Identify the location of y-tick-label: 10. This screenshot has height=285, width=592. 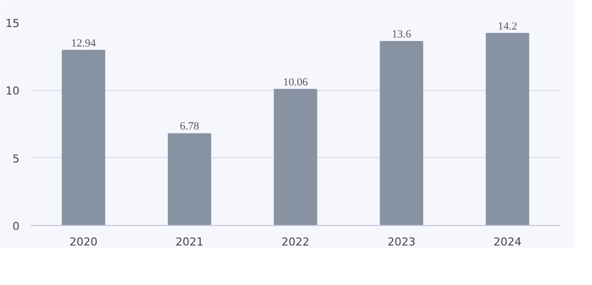
(13, 91).